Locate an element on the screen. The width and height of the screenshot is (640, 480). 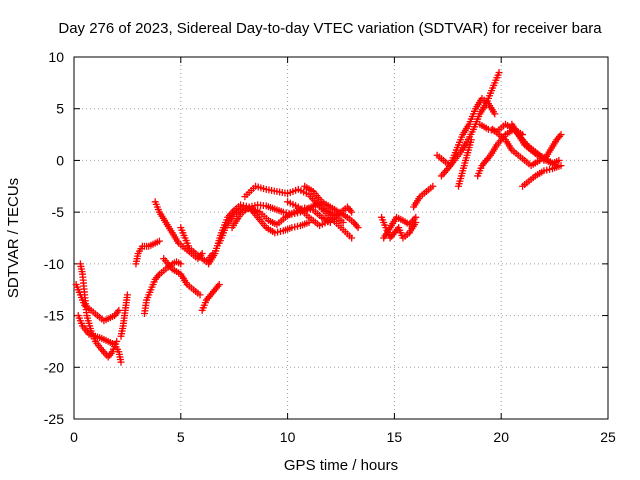
y-tick-label: -15 is located at coordinates (54, 316).